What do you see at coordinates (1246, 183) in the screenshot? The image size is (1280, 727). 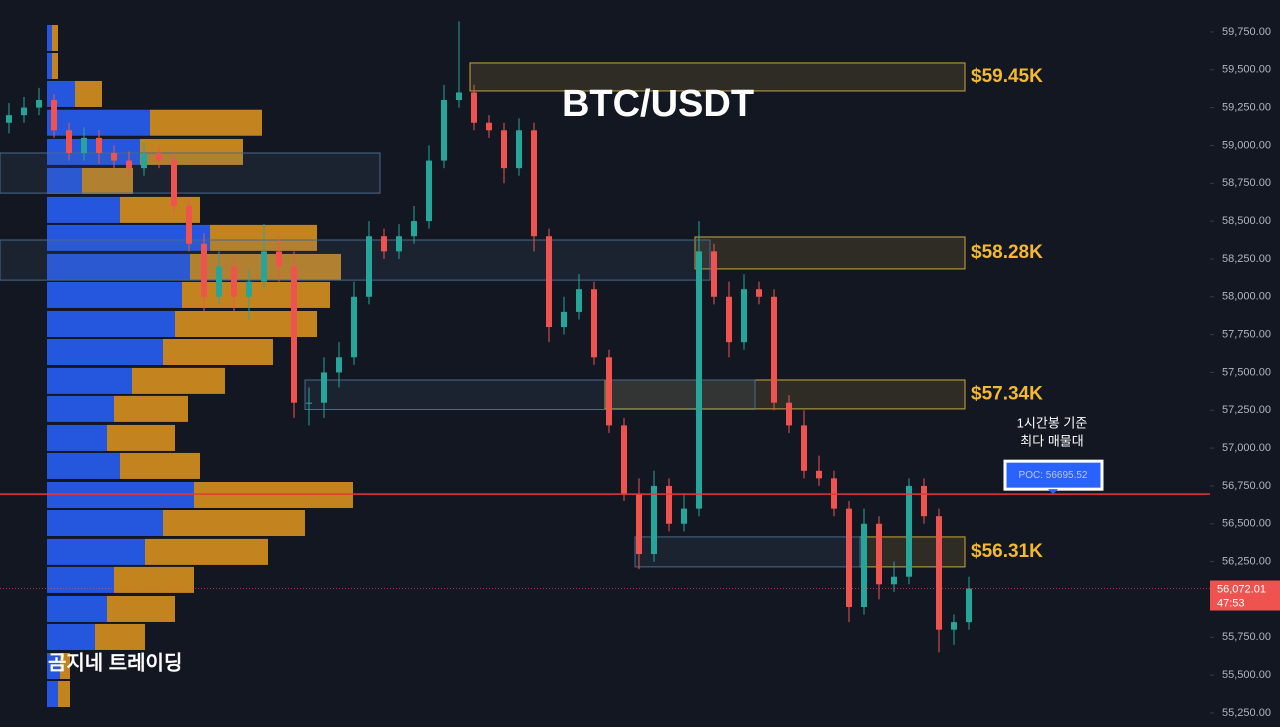 I see `y-tick-label: 58,750.00` at bounding box center [1246, 183].